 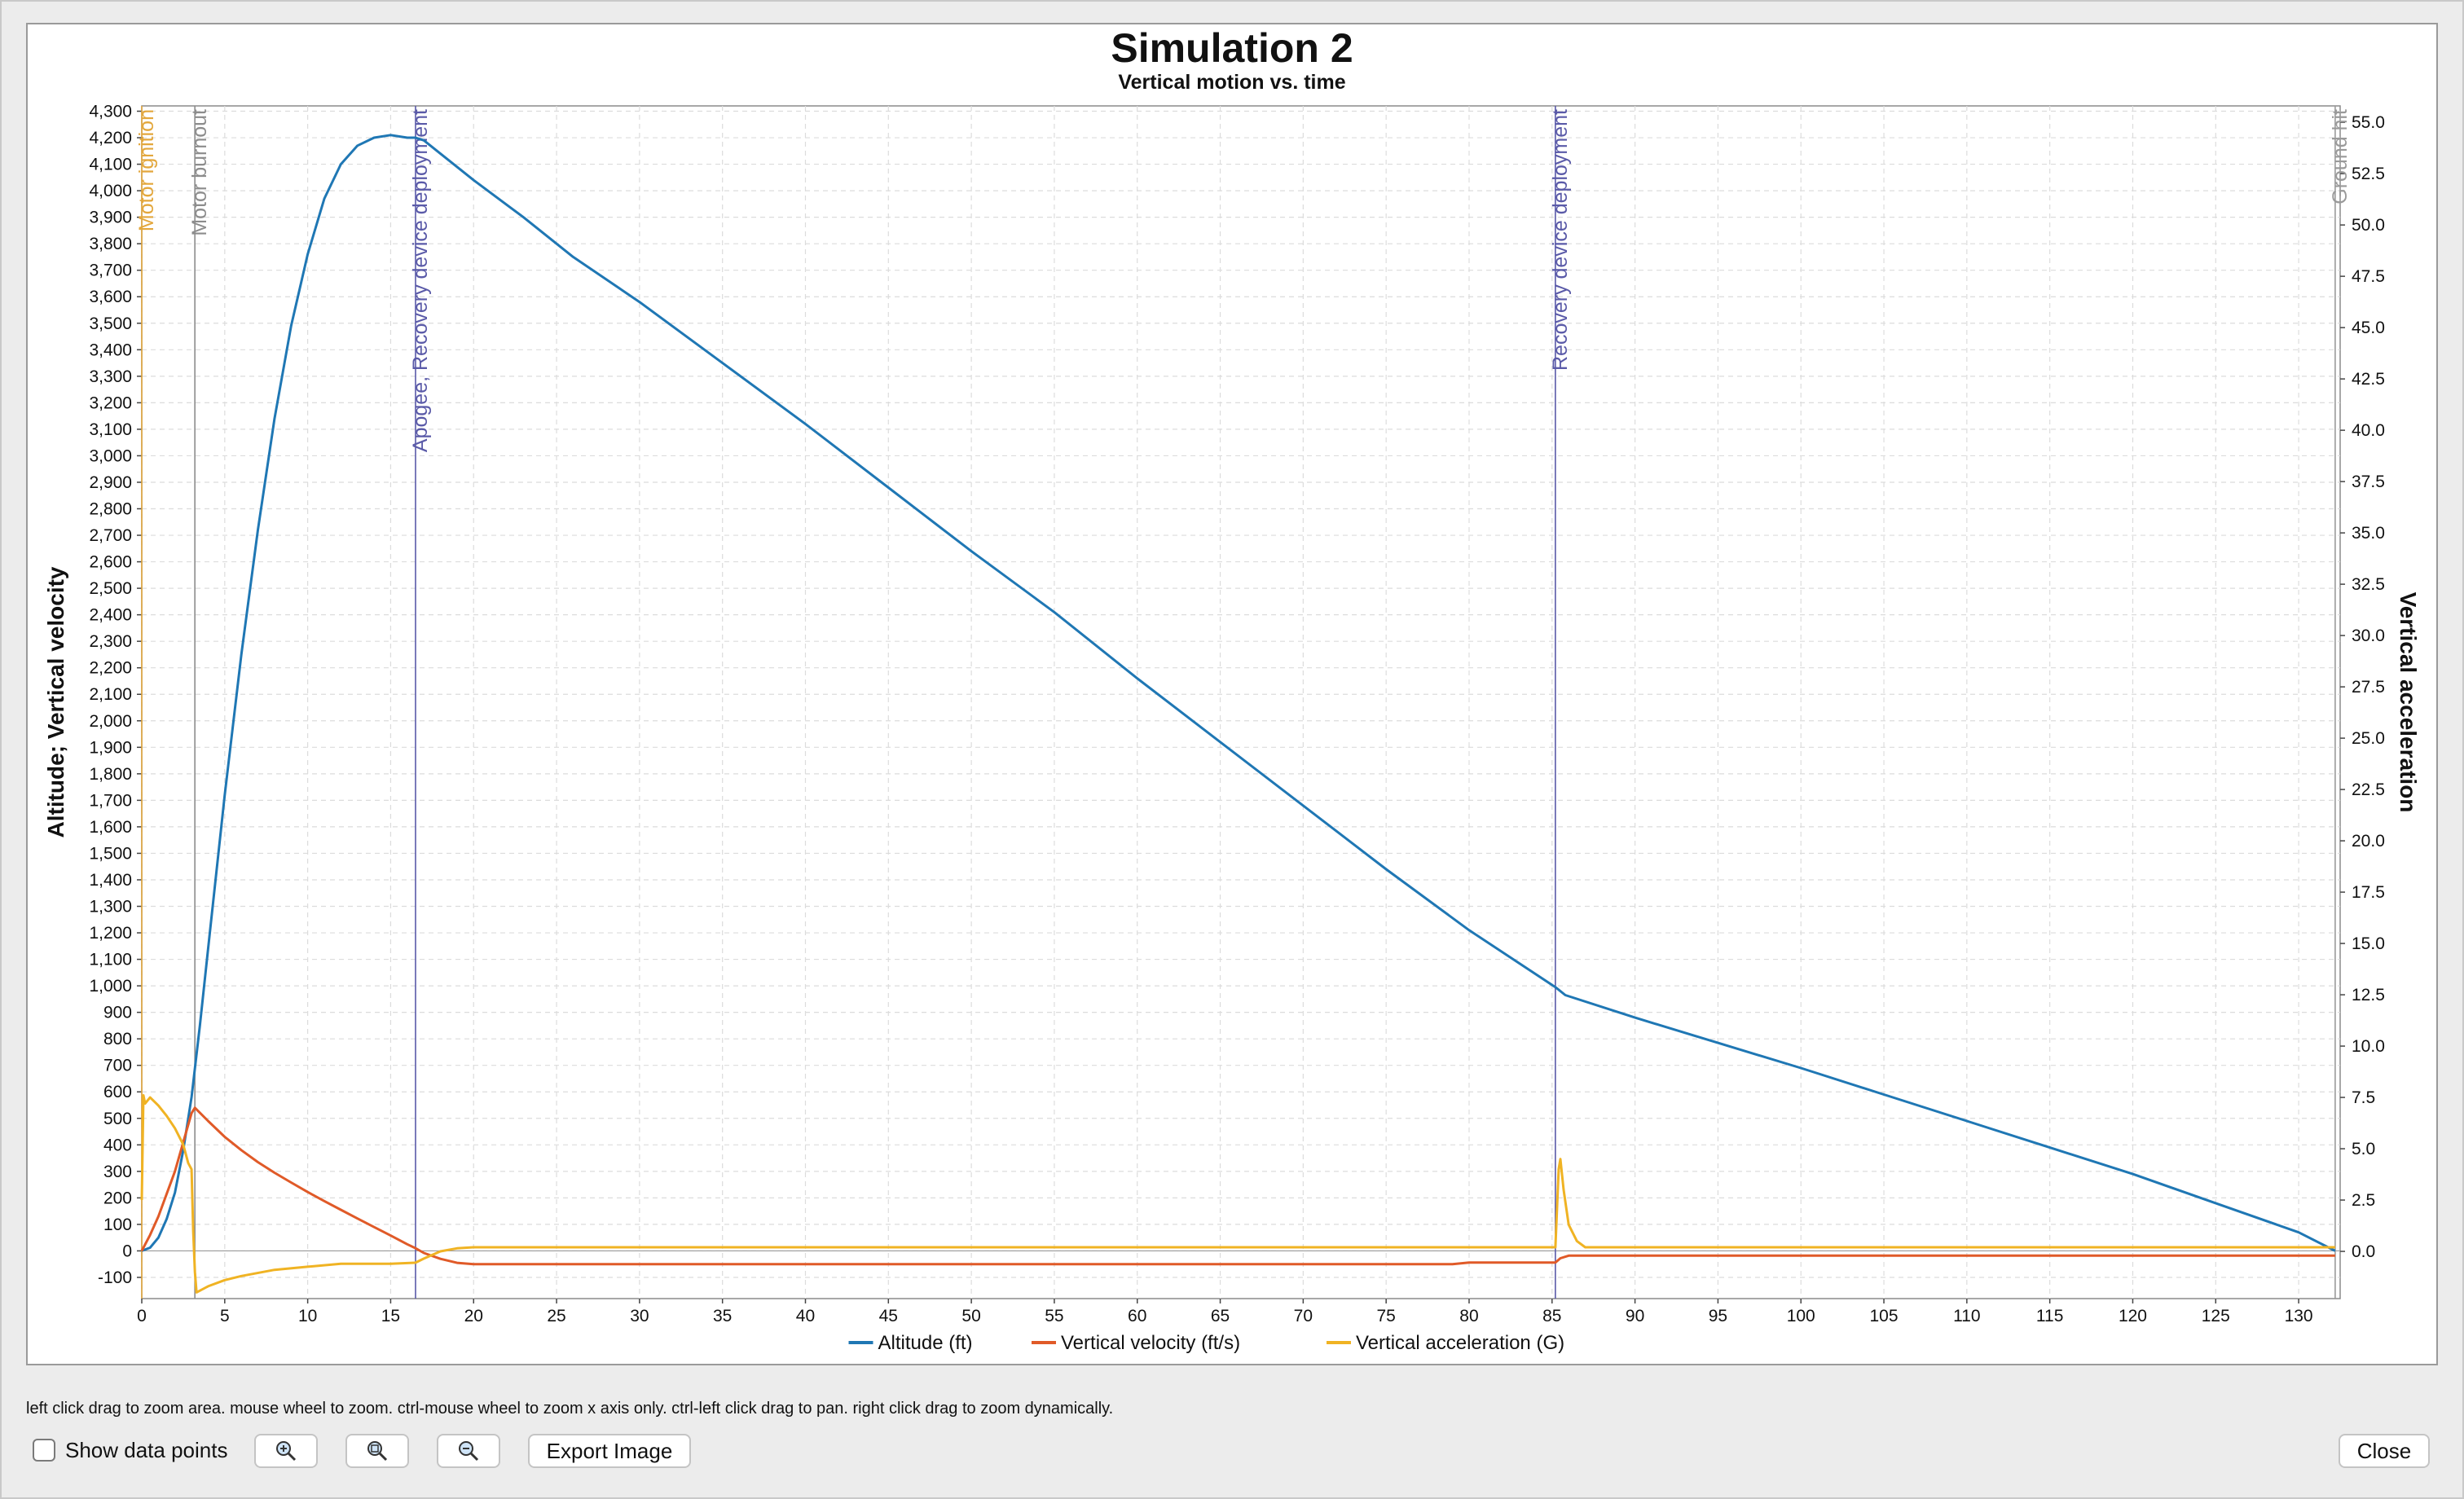 I want to click on y-left-tick-label: 900, so click(x=117, y=1013).